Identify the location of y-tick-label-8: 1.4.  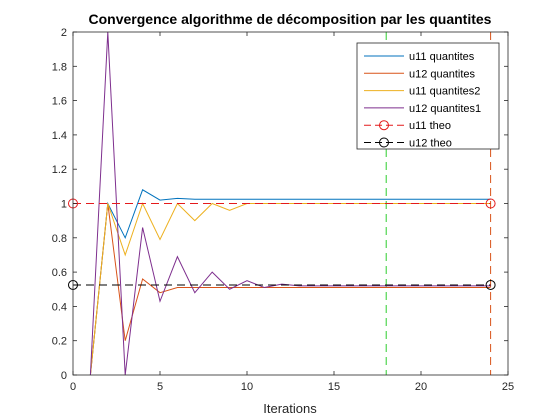
(59, 136).